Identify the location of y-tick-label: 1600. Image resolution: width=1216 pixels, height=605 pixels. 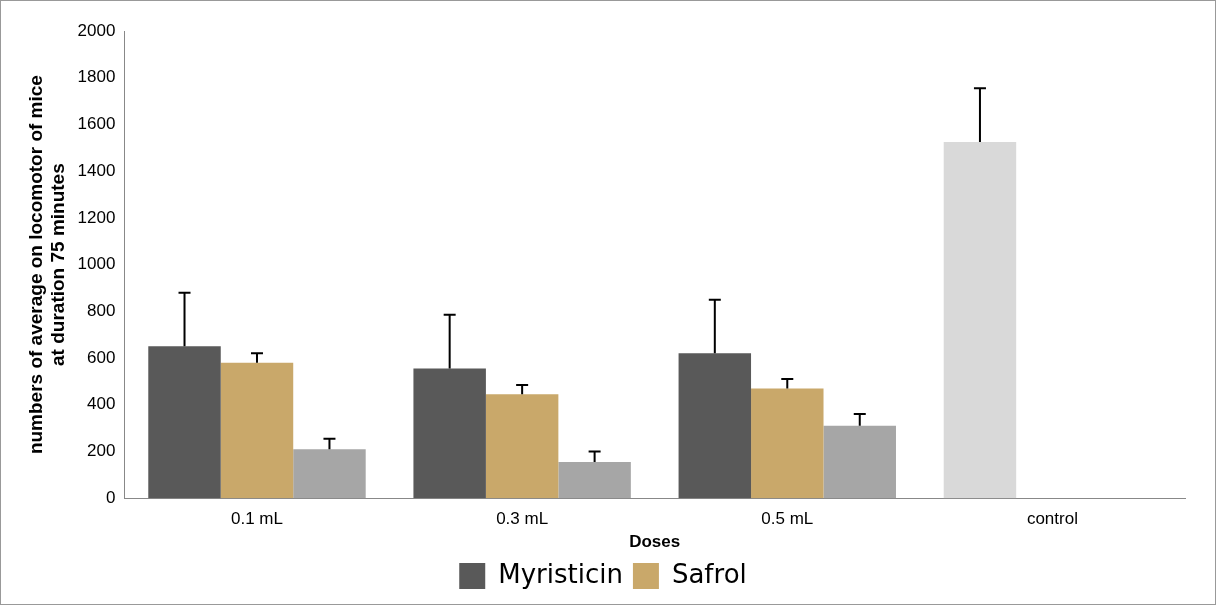
(96, 124).